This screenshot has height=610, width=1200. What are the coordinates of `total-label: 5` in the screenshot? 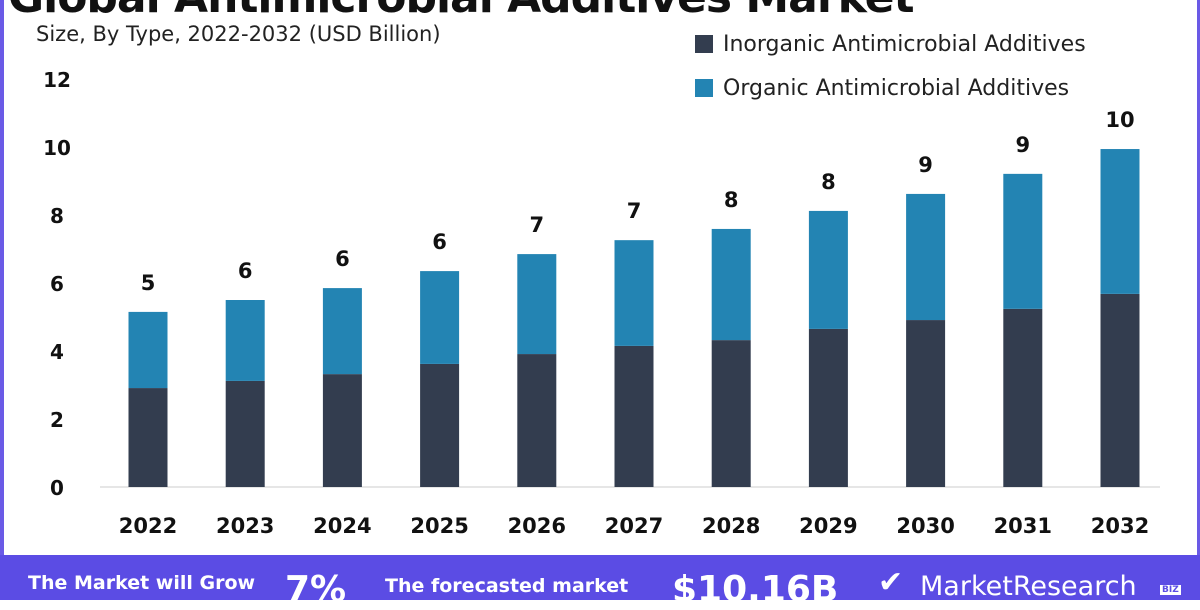 It's located at (148, 283).